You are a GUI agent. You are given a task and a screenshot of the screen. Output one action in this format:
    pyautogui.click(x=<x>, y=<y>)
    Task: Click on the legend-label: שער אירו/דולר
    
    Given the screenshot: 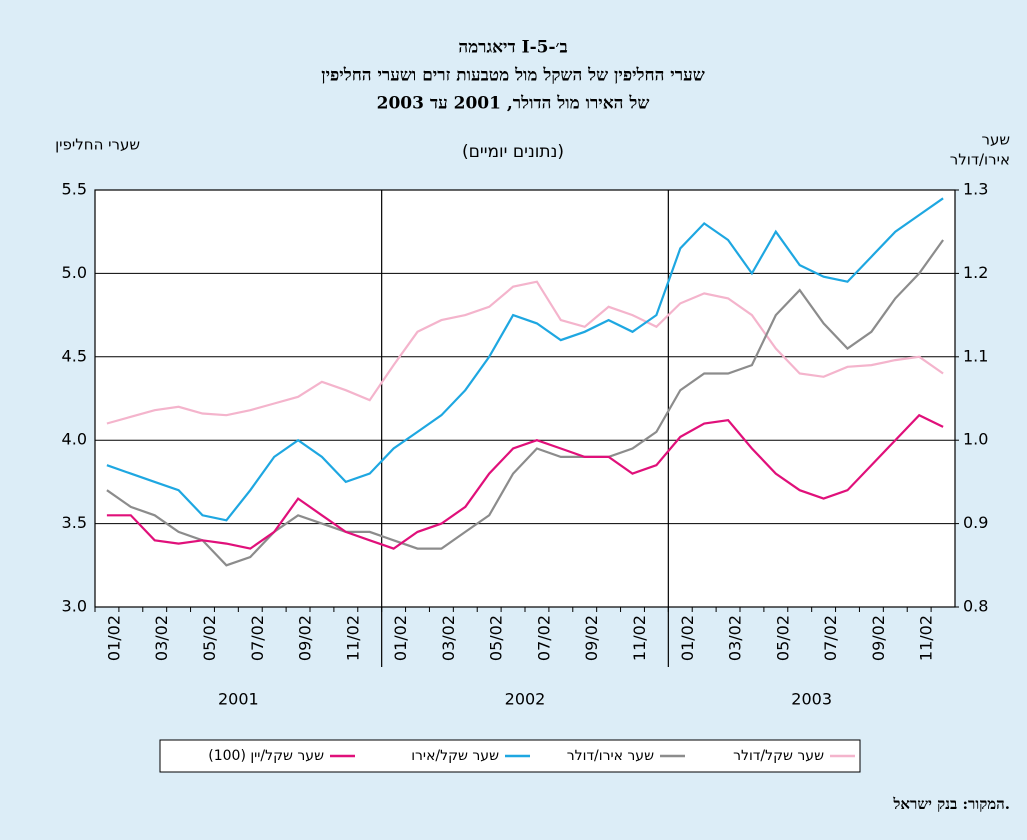 What is the action you would take?
    pyautogui.click(x=610, y=756)
    